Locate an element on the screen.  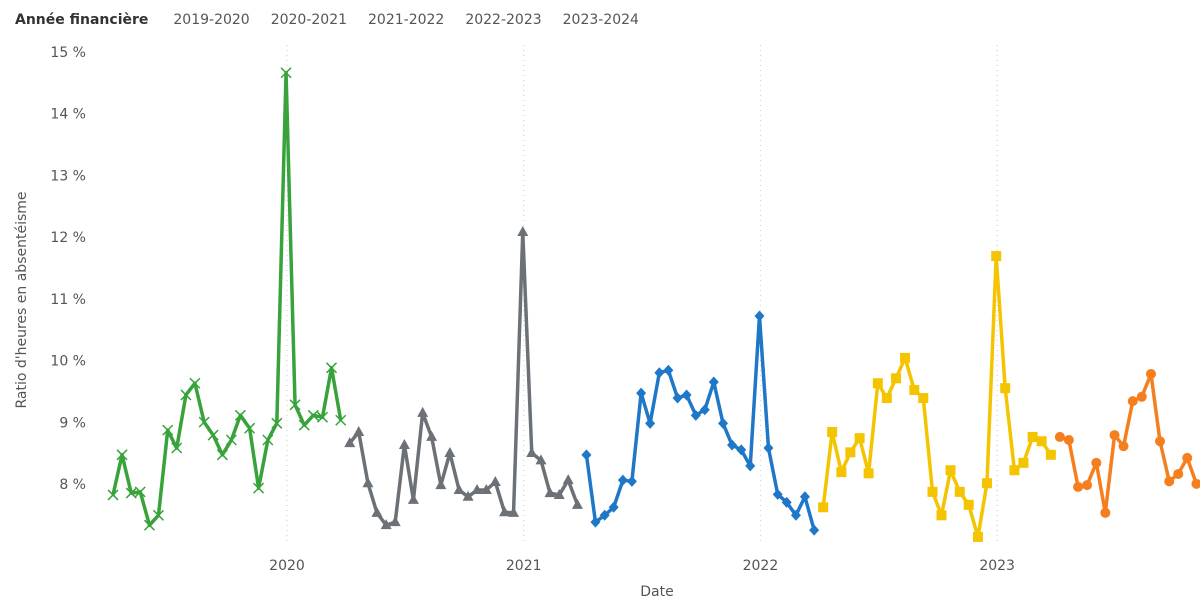
legend-marker: 2019-2020 is located at coordinates (211, 20).